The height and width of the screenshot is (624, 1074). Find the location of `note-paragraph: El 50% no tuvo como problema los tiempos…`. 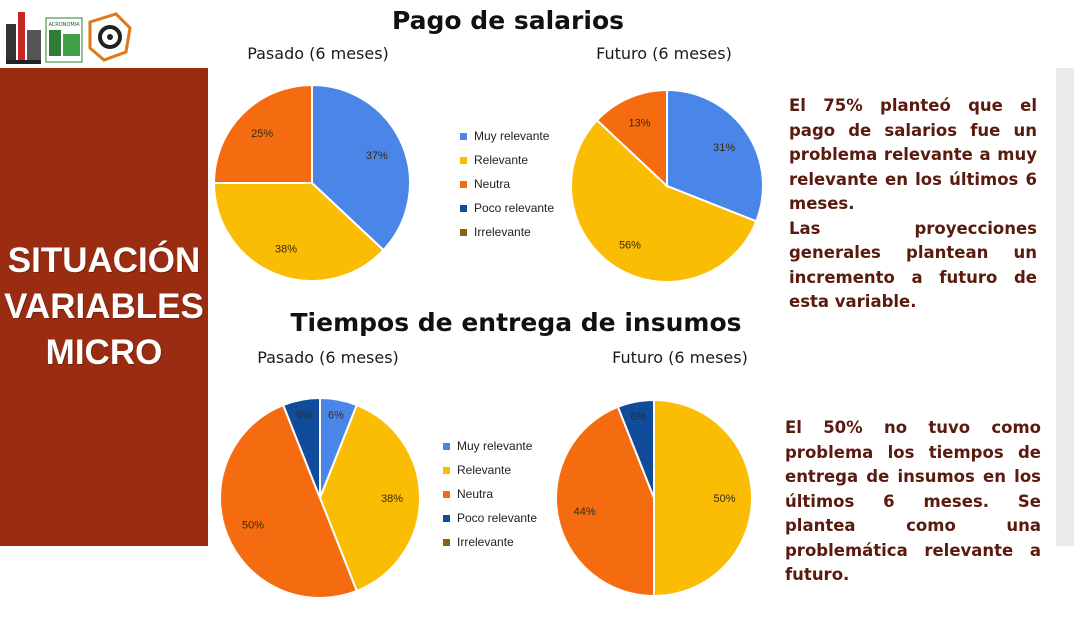

note-paragraph: El 50% no tuvo como problema los tiempos… is located at coordinates (913, 501).